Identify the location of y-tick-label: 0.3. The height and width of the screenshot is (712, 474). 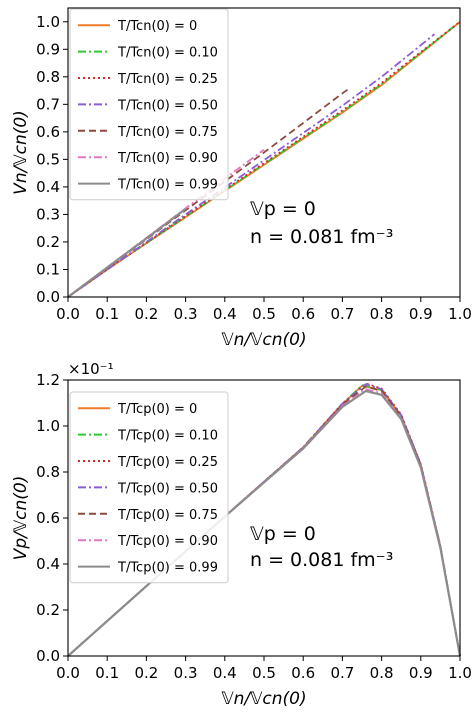
(48, 214).